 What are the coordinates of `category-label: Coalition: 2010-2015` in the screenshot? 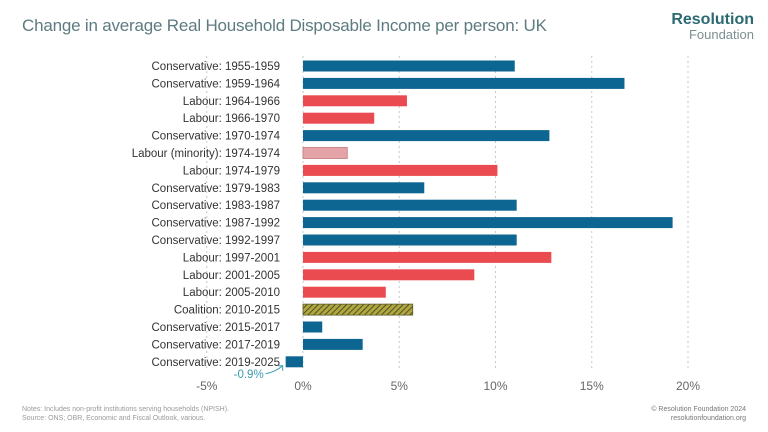 It's located at (227, 311).